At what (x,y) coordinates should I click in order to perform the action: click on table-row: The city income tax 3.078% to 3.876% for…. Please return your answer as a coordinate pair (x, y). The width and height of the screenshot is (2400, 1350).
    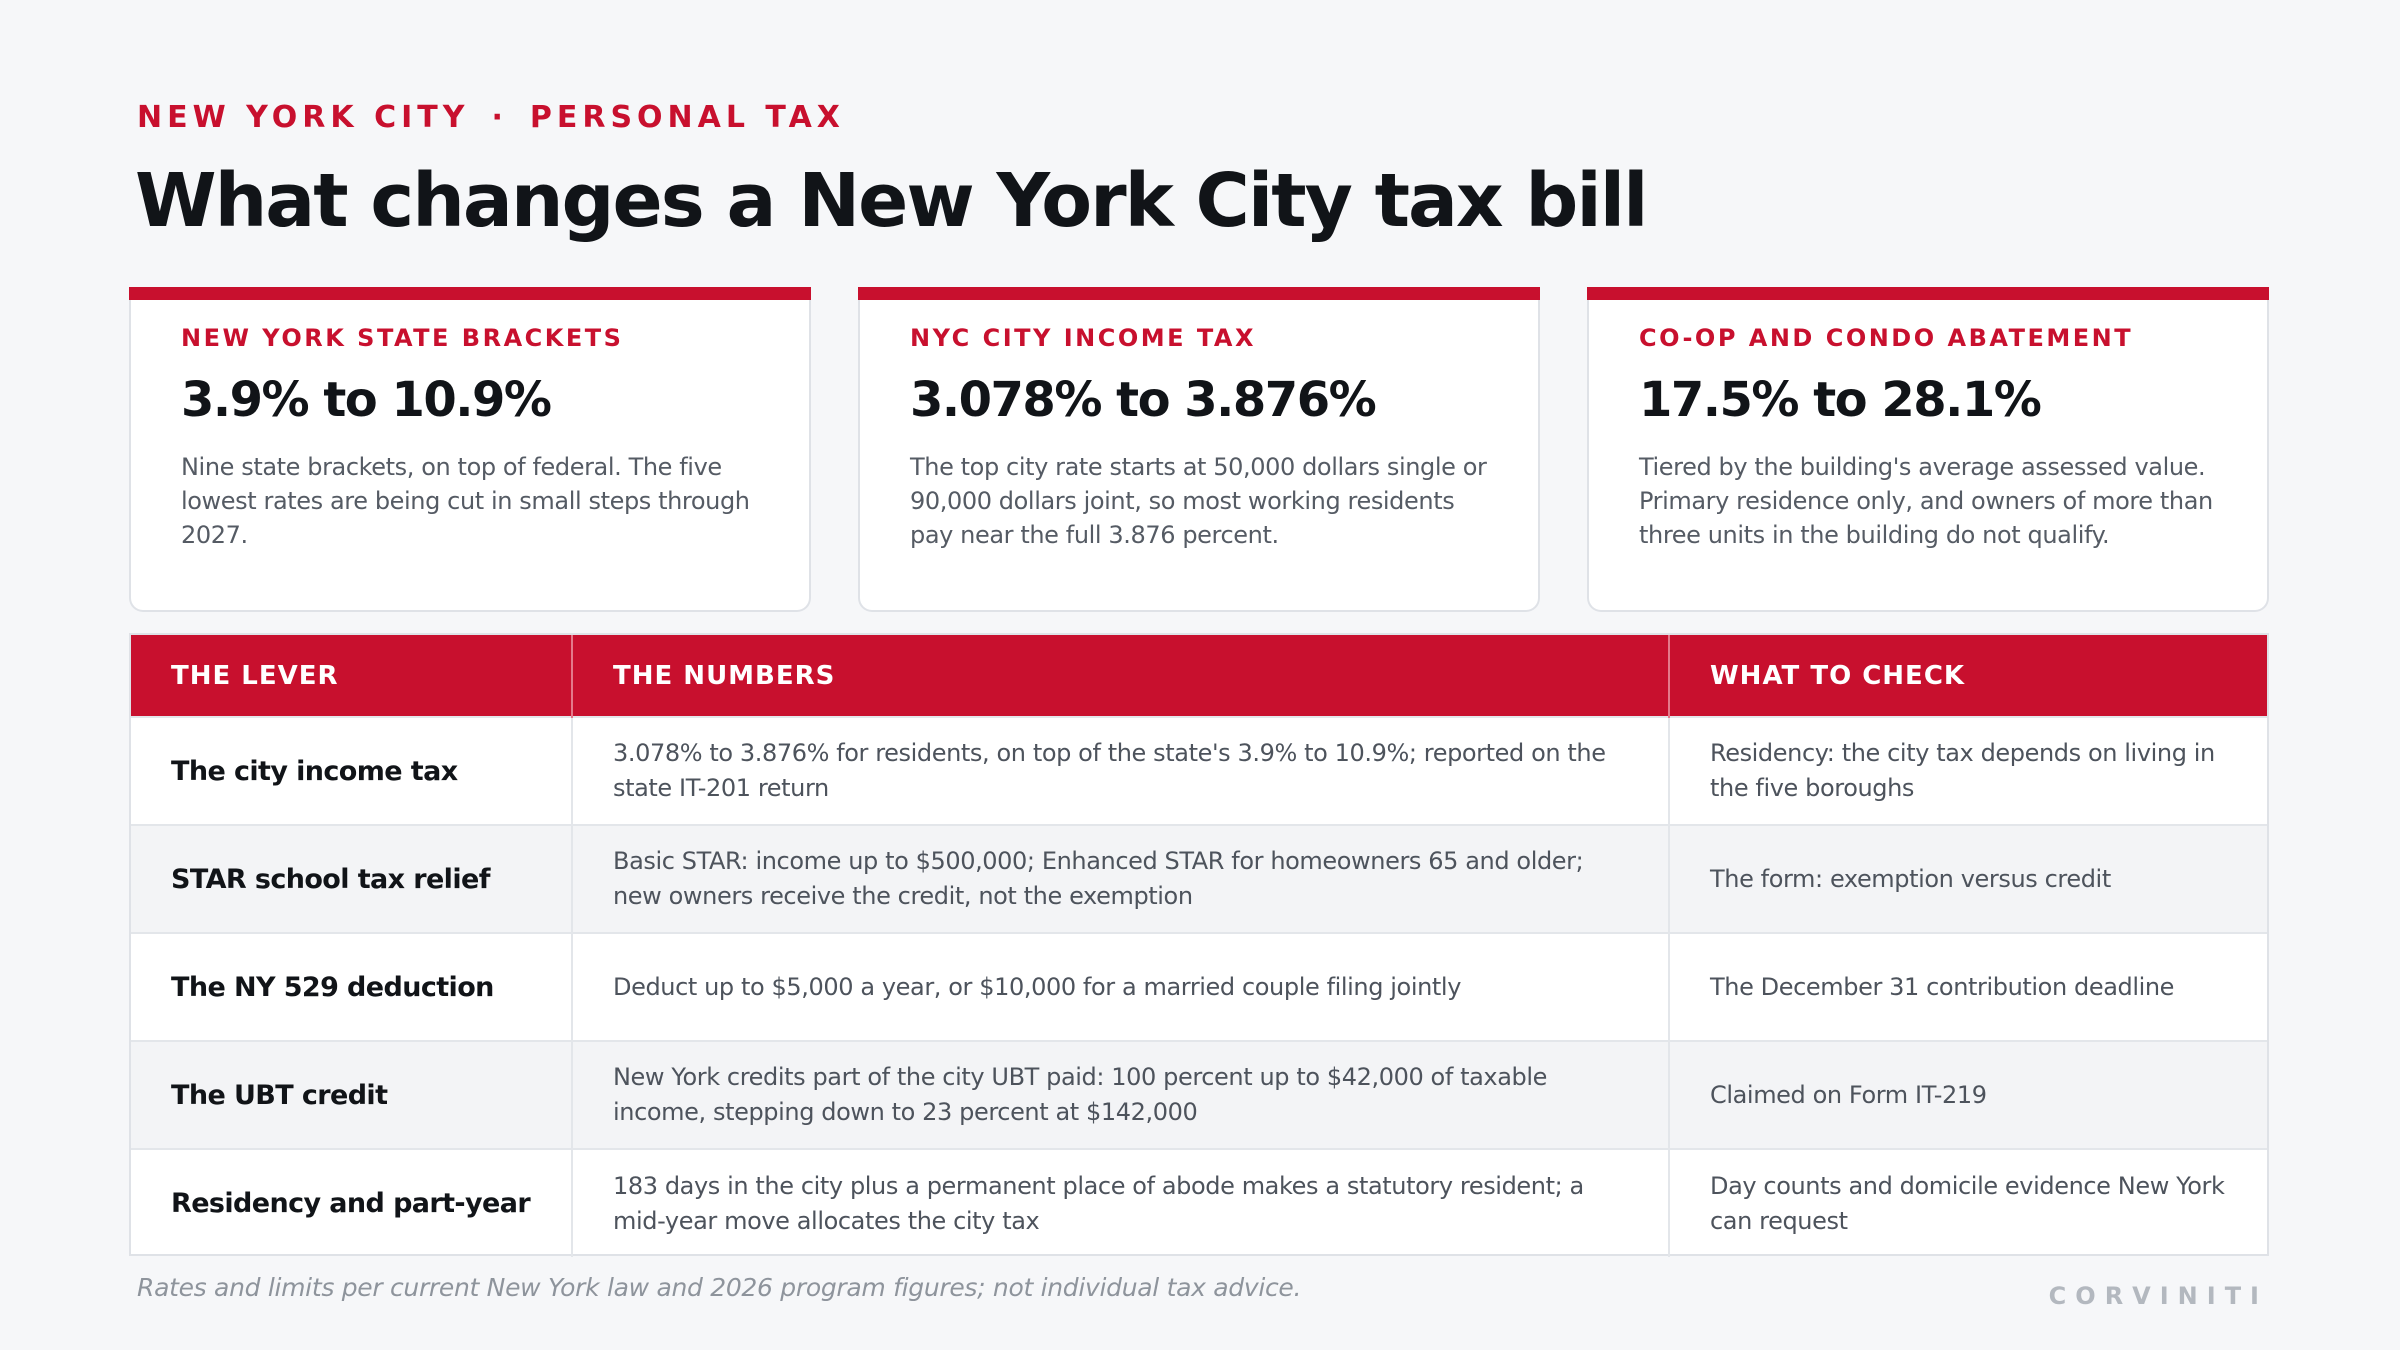
    Looking at the image, I should click on (1199, 770).